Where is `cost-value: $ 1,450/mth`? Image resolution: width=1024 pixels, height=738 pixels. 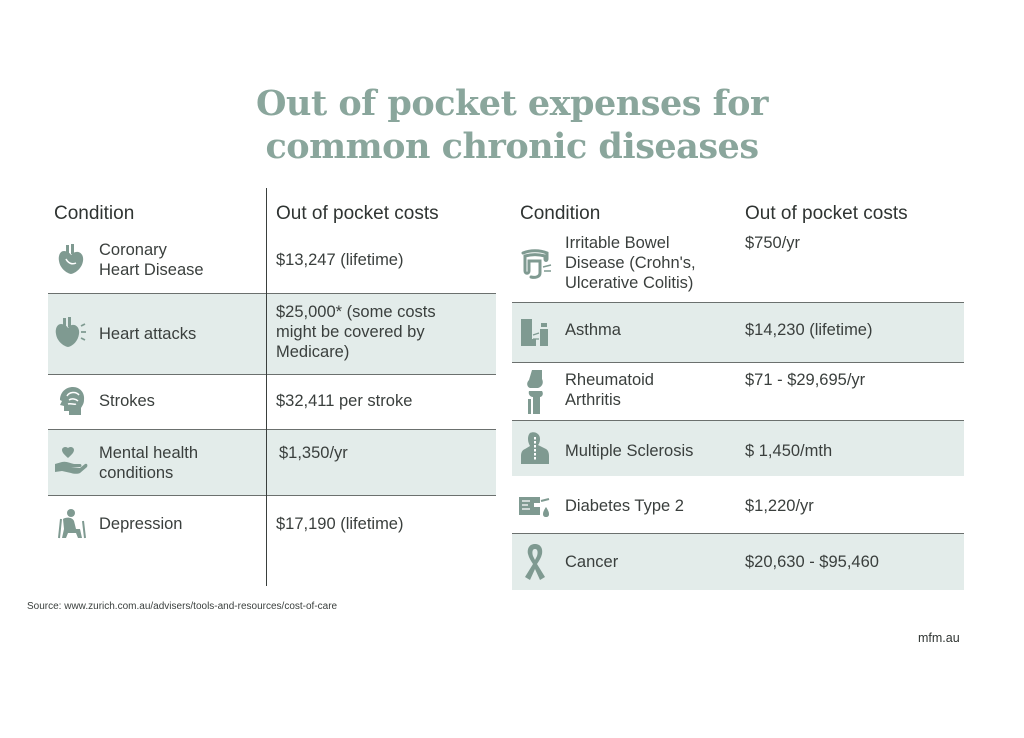
cost-value: $ 1,450/mth is located at coordinates (789, 451).